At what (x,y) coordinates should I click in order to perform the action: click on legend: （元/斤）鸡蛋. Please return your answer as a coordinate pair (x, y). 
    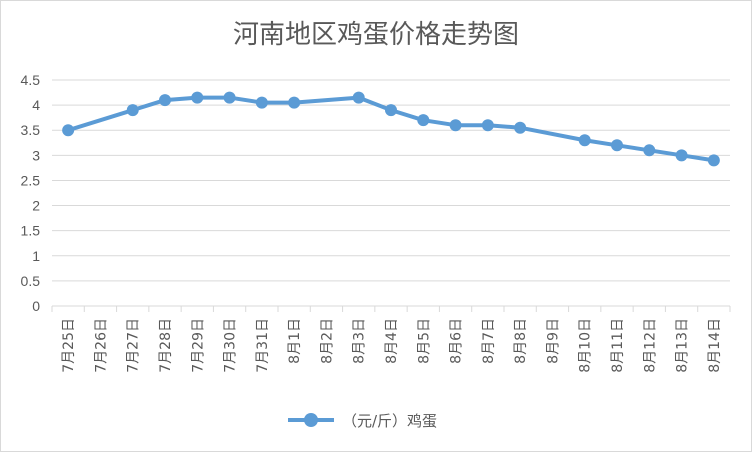
    Looking at the image, I should click on (362, 420).